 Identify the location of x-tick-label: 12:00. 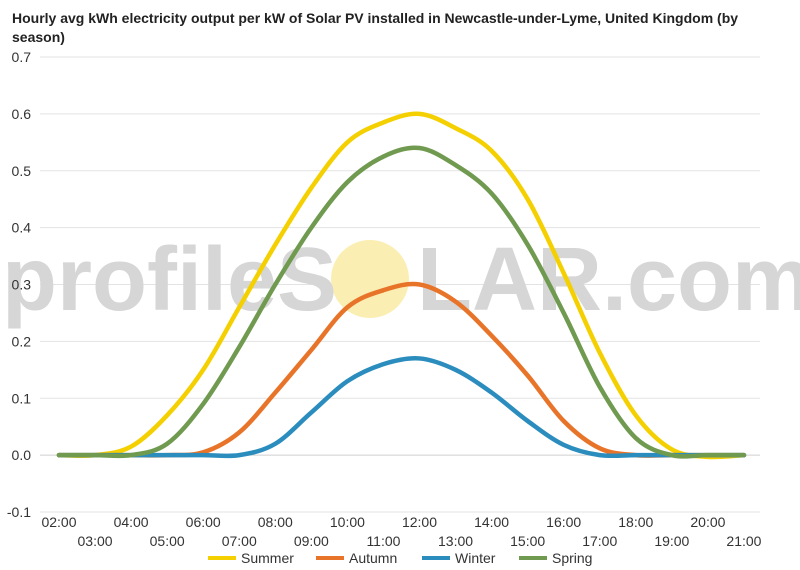
(419, 522).